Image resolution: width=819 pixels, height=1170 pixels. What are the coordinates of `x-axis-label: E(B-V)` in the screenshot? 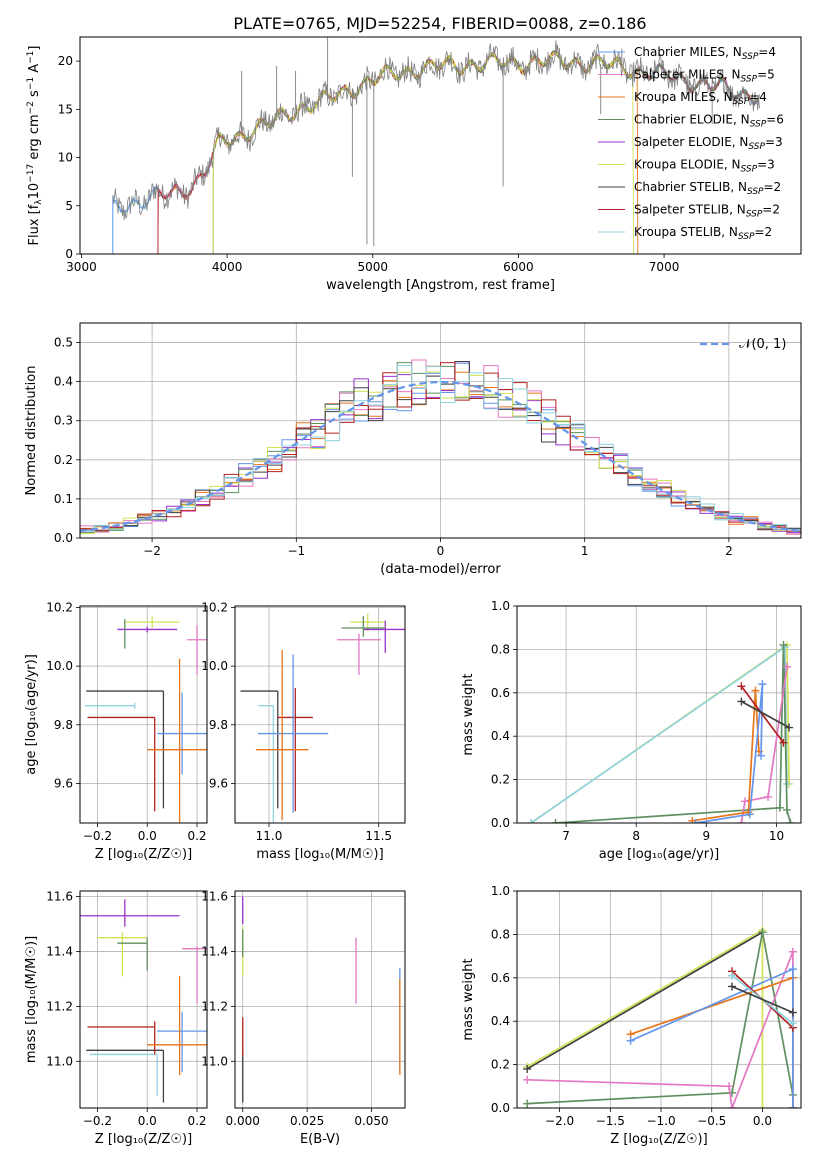 It's located at (320, 1139).